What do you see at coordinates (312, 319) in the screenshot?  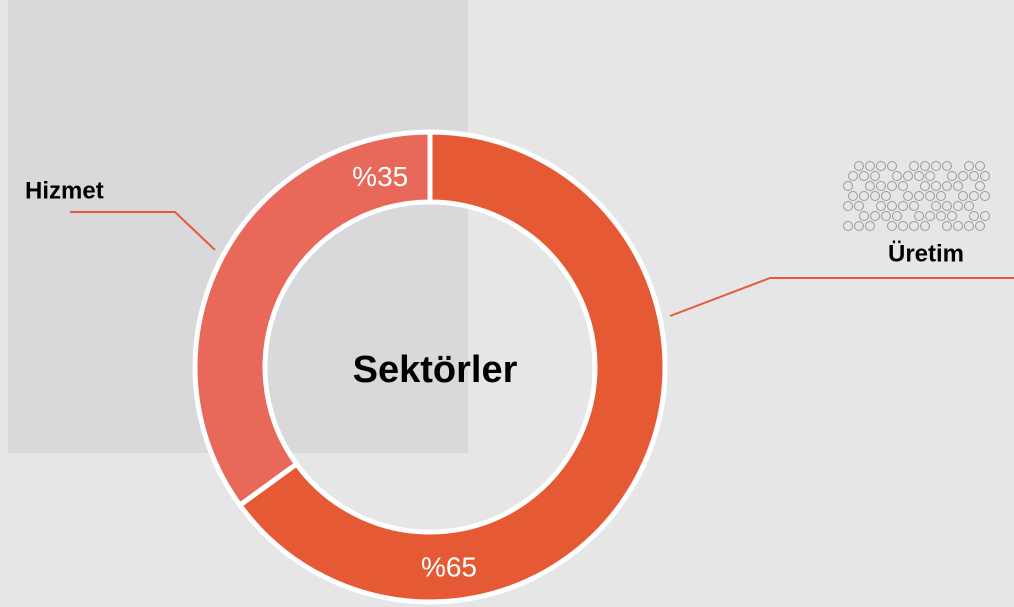 I see `donut-slice` at bounding box center [312, 319].